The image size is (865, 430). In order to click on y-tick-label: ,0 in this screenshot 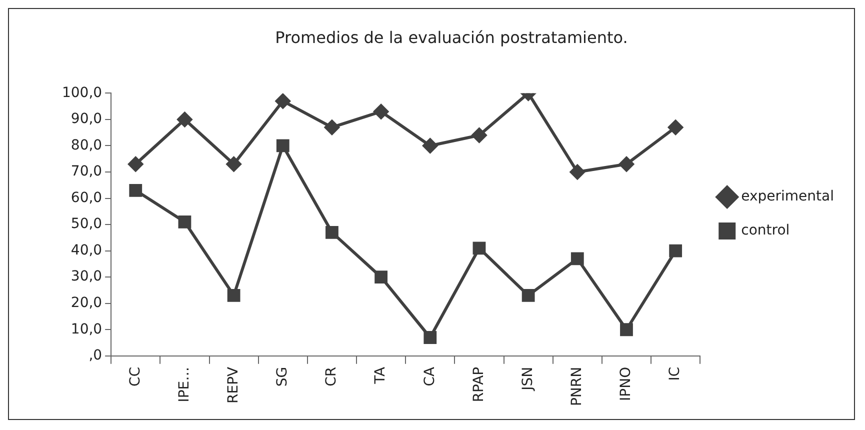, I will do `click(95, 356)`.